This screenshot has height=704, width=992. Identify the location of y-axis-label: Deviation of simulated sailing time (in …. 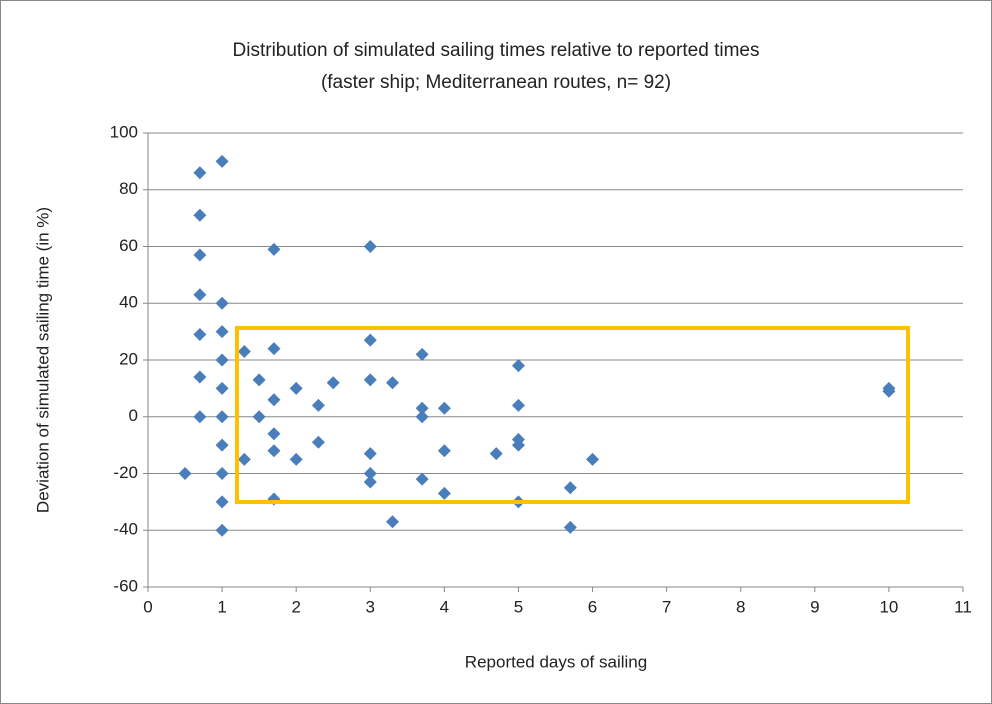
(42, 360).